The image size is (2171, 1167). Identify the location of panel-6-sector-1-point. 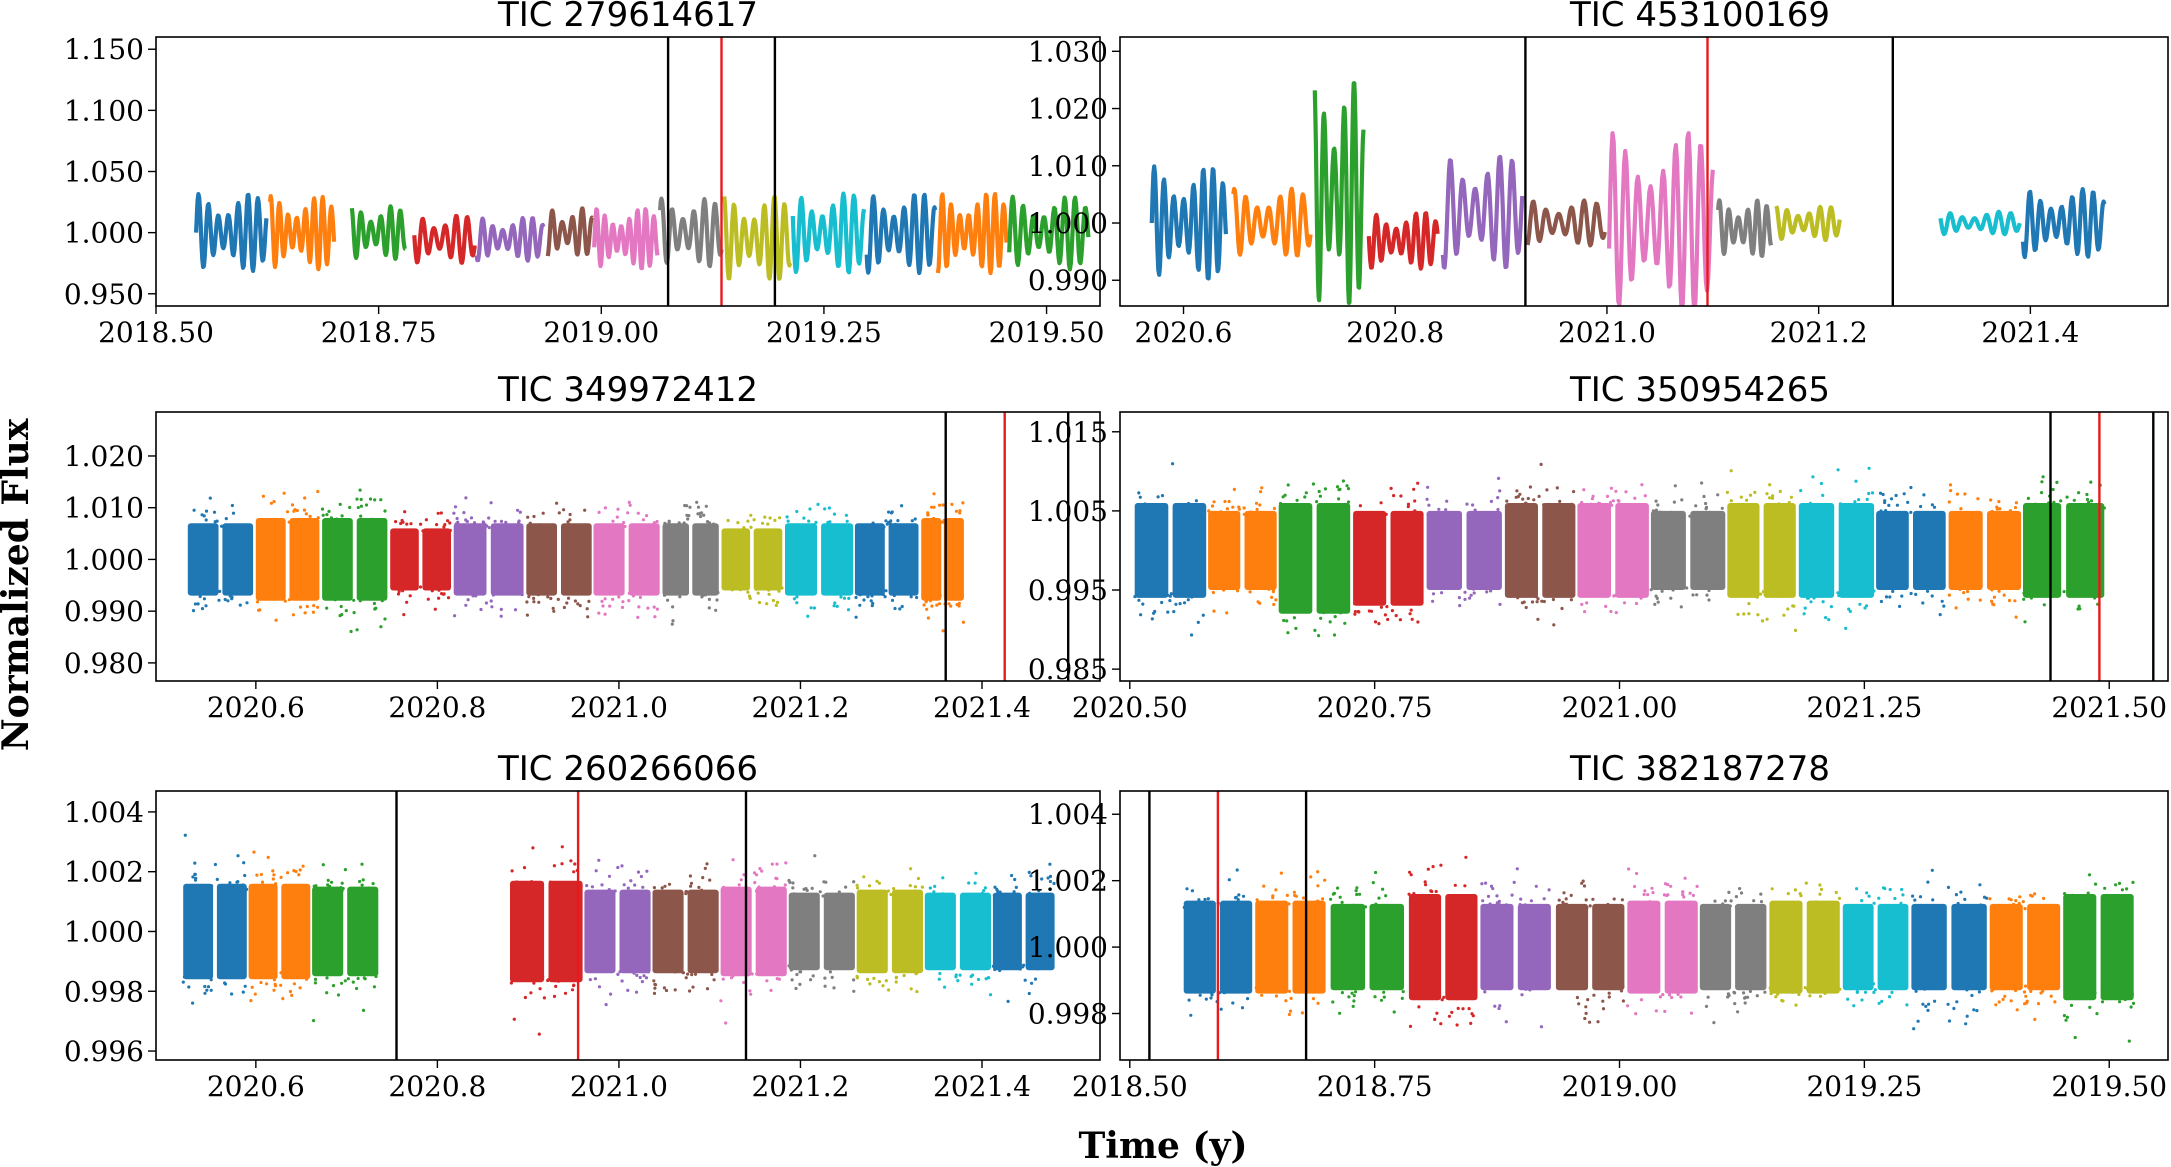
(1239, 895).